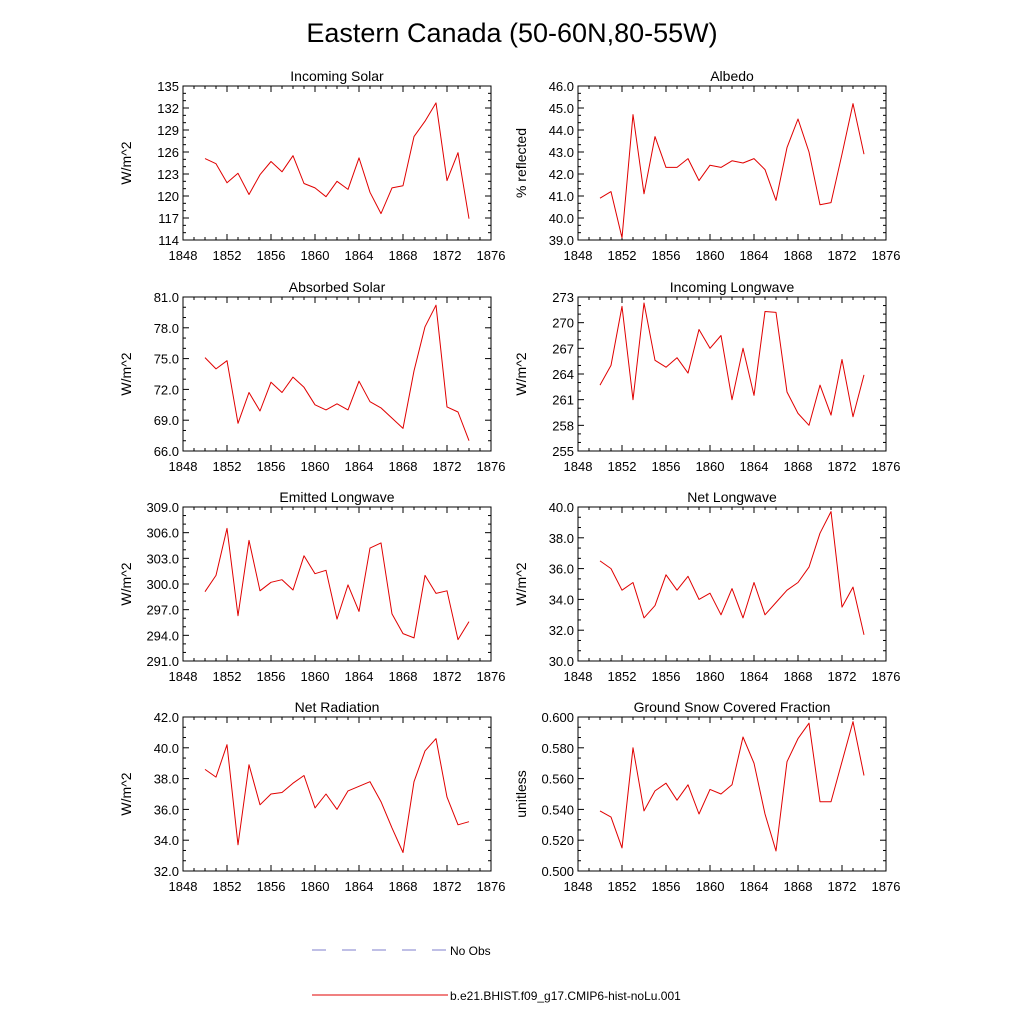 This screenshot has height=1024, width=1024. What do you see at coordinates (561, 196) in the screenshot?
I see `y-tick-label-albedo: 41.0` at bounding box center [561, 196].